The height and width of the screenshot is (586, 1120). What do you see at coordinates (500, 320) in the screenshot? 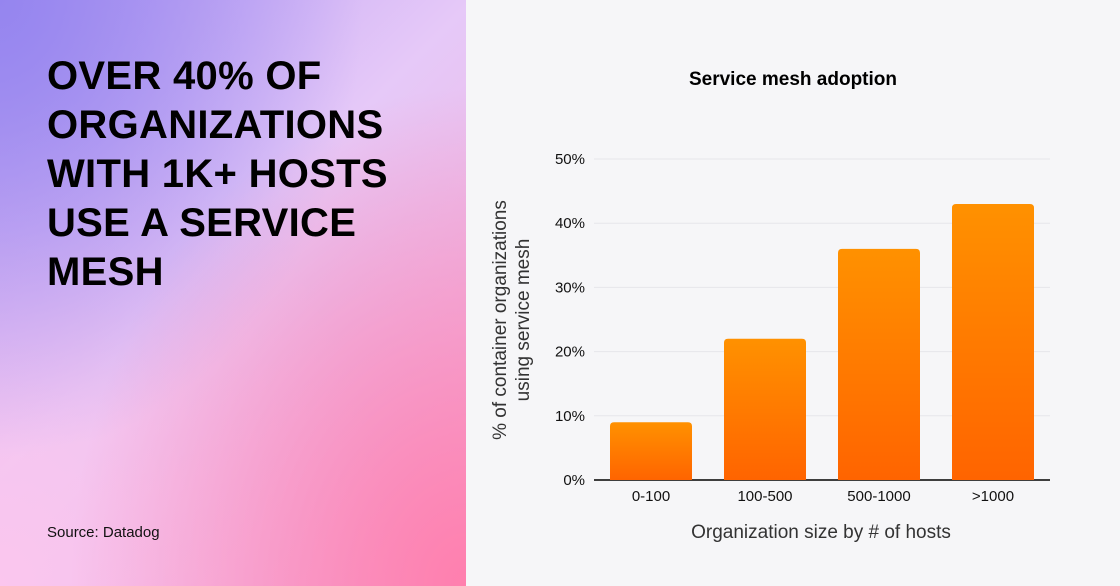
I see `y-axis-label-line1: % of container organizations` at bounding box center [500, 320].